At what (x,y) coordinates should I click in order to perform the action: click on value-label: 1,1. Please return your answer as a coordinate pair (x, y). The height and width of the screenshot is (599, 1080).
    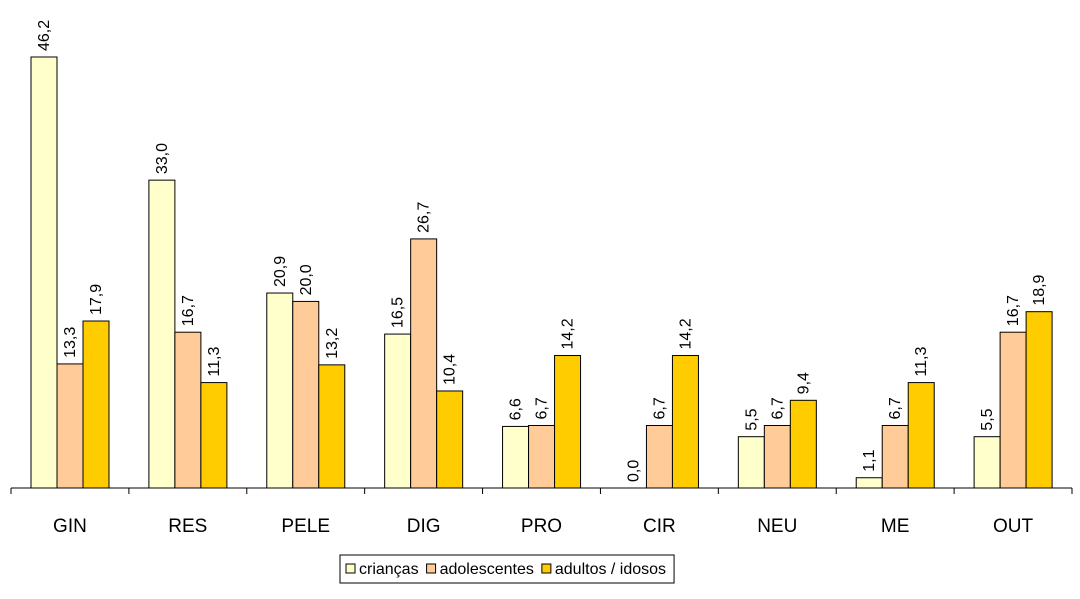
    Looking at the image, I should click on (869, 460).